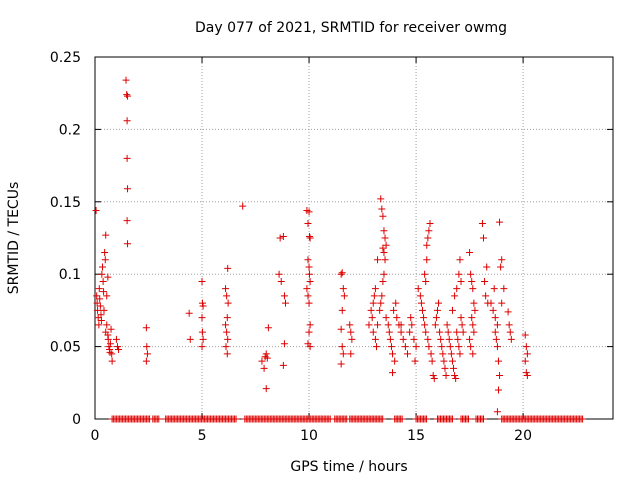  Describe the element at coordinates (95, 436) in the screenshot. I see `x-tick-label: 0` at that location.